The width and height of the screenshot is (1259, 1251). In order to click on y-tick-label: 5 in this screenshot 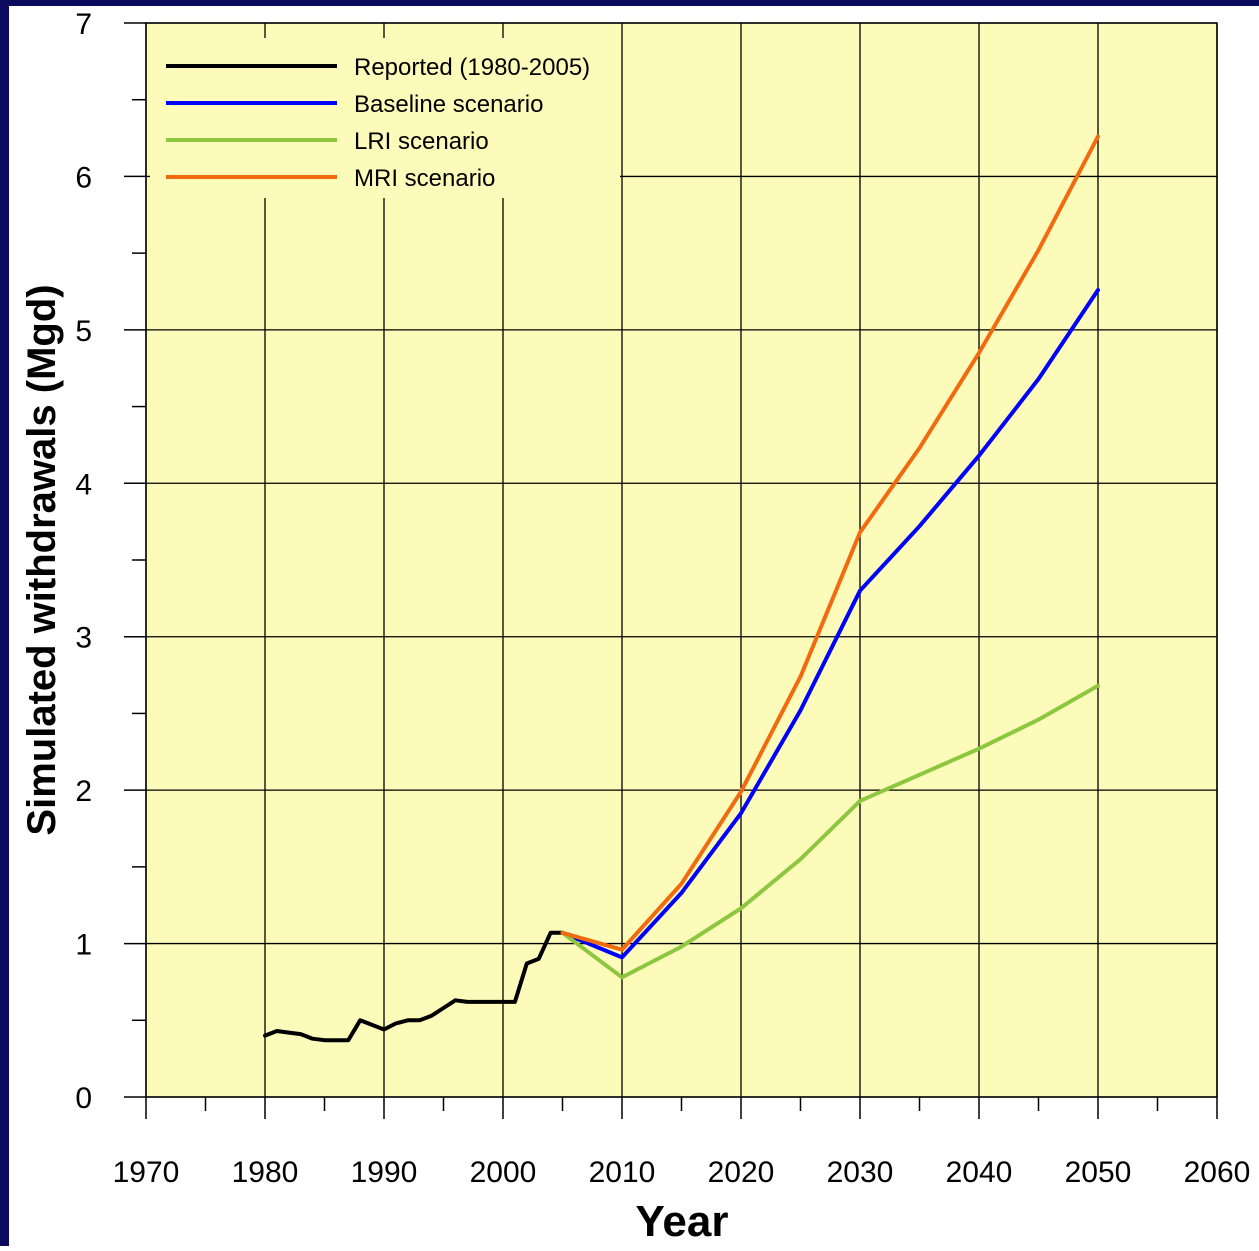, I will do `click(83, 331)`.